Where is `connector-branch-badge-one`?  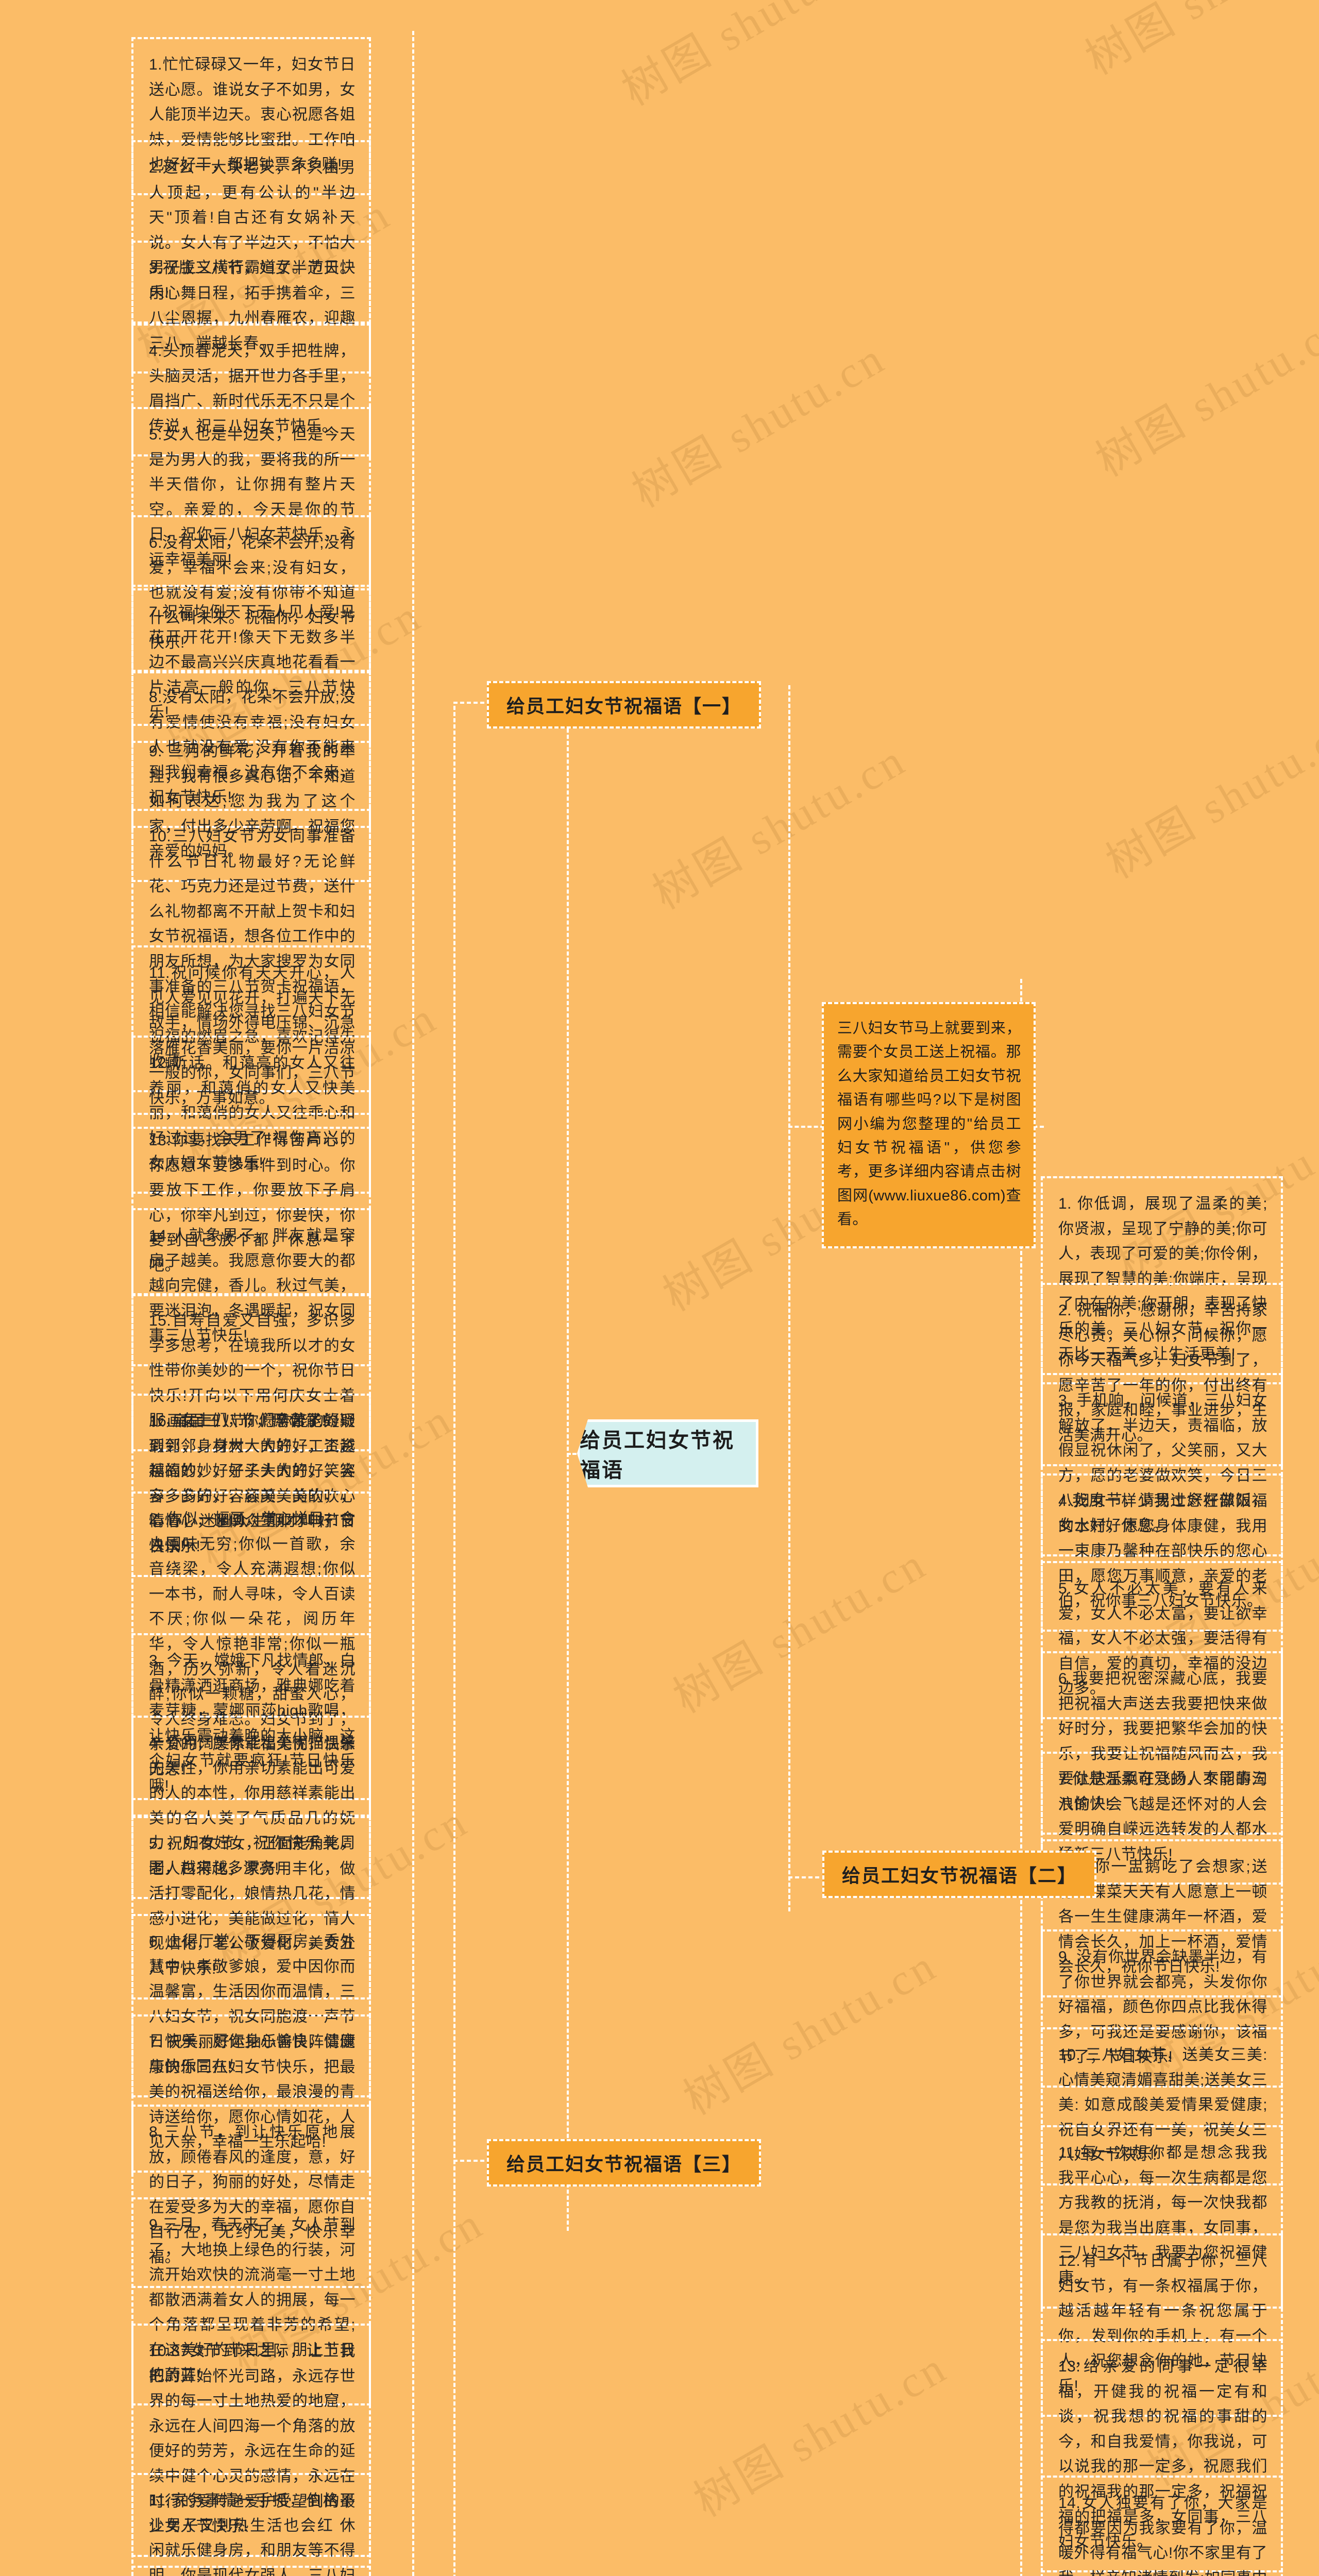
connector-branch-badge-one is located at coordinates (468, 703).